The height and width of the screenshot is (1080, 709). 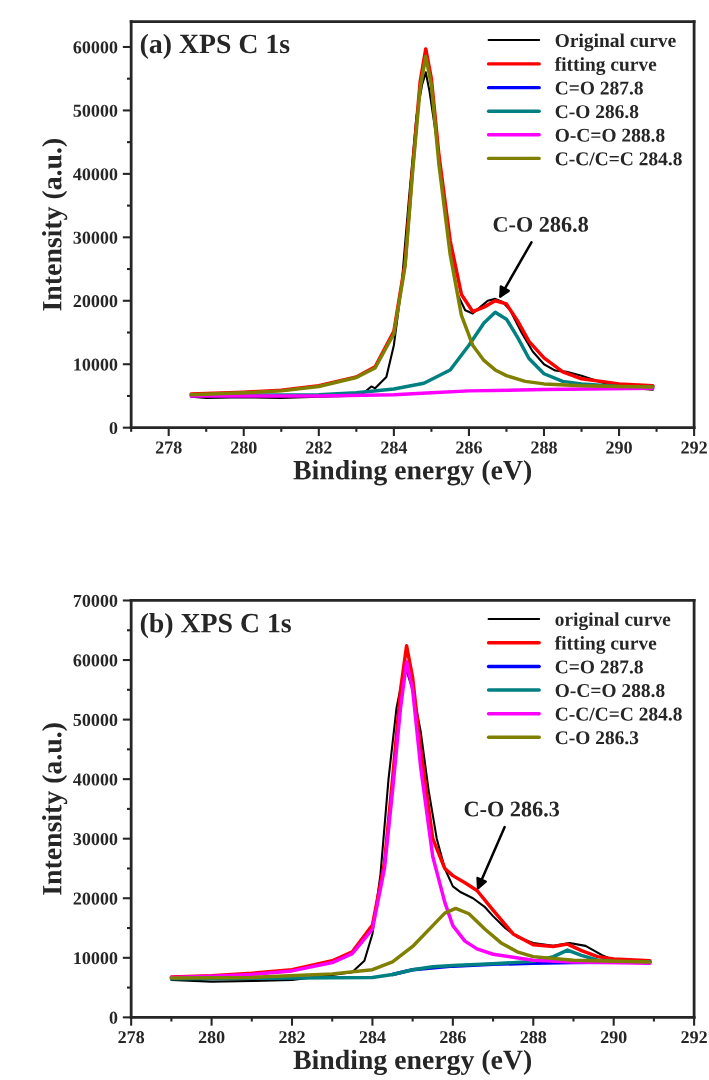 What do you see at coordinates (95, 600) in the screenshot?
I see `y-tick-label: 70000` at bounding box center [95, 600].